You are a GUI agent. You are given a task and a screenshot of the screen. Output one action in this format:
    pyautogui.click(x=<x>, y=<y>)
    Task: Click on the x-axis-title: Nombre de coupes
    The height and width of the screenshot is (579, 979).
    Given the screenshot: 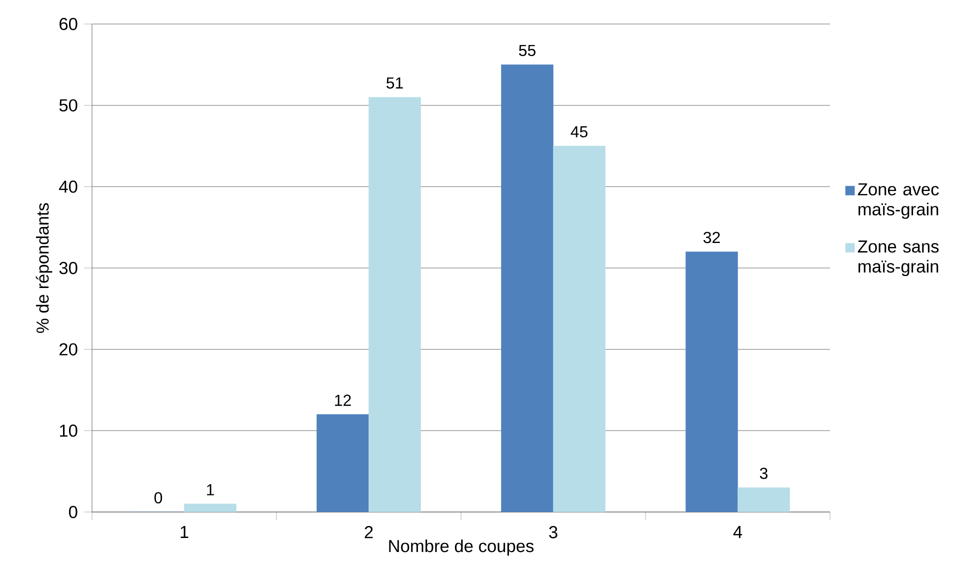 What is the action you would take?
    pyautogui.click(x=461, y=547)
    